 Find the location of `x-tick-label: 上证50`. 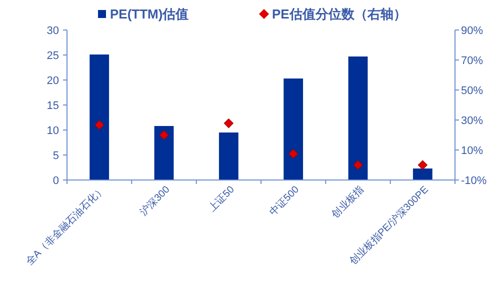

x-tick-label: 上证50 is located at coordinates (222, 198).